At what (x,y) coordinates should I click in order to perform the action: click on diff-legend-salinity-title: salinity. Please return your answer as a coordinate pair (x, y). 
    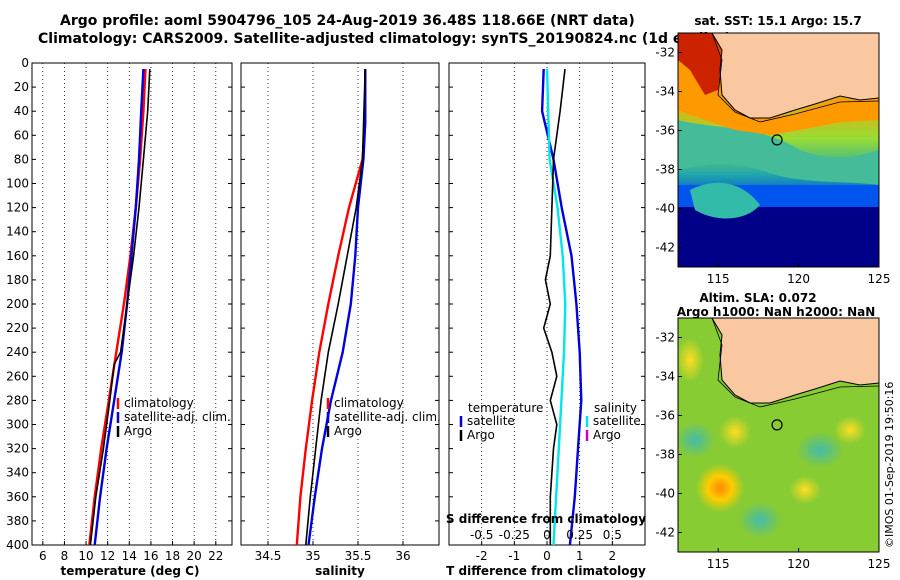
    Looking at the image, I should click on (615, 408).